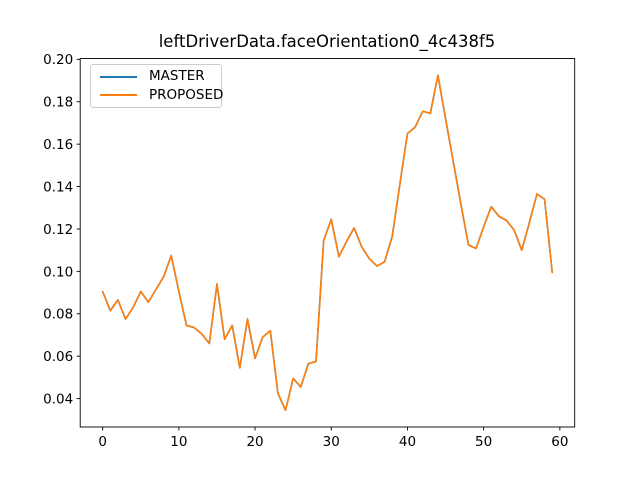  Describe the element at coordinates (118, 95) in the screenshot. I see `legend-swatch-proposed` at that location.